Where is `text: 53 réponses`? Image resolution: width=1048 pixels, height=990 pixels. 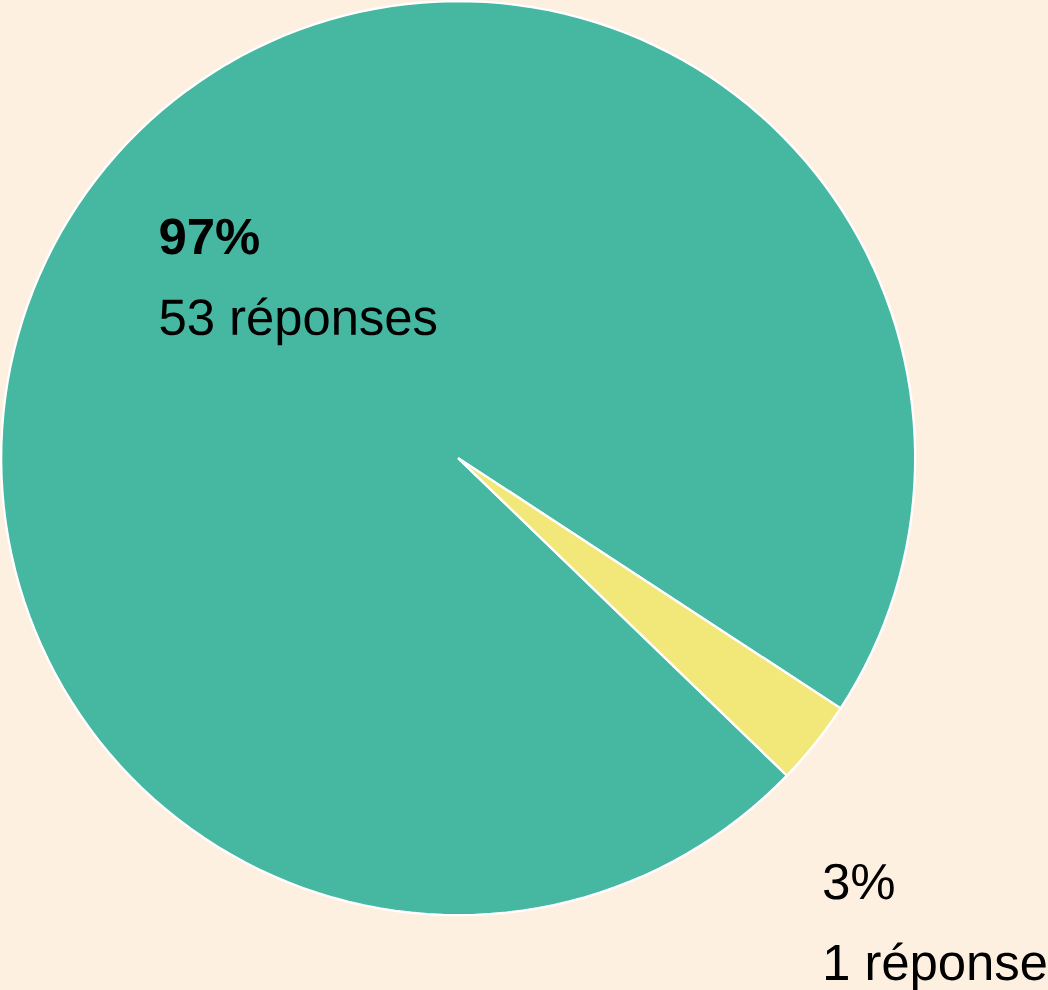
text: 53 réponses is located at coordinates (298, 321).